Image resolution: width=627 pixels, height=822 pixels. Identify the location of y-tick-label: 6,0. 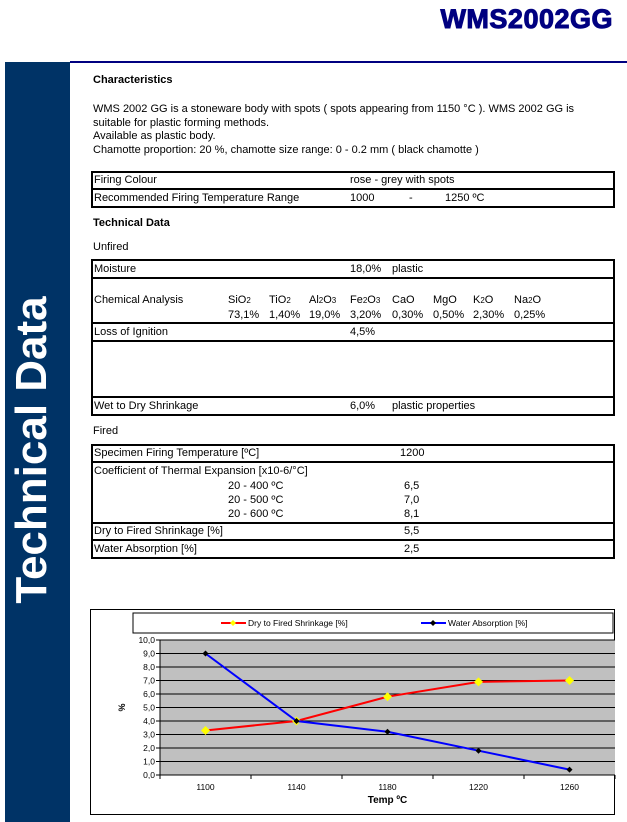
(149, 694).